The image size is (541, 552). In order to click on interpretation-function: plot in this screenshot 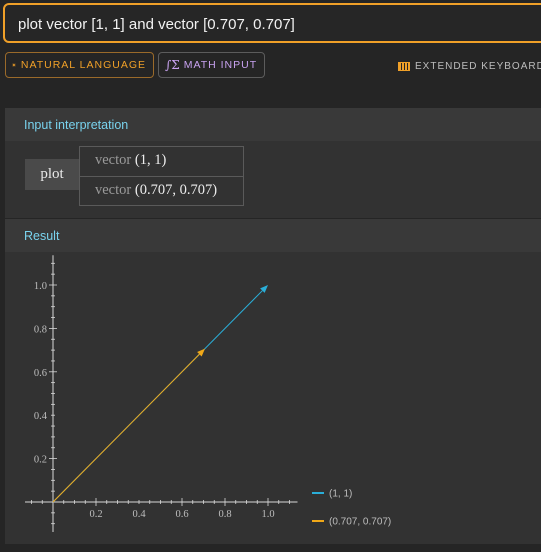, I will do `click(52, 174)`.